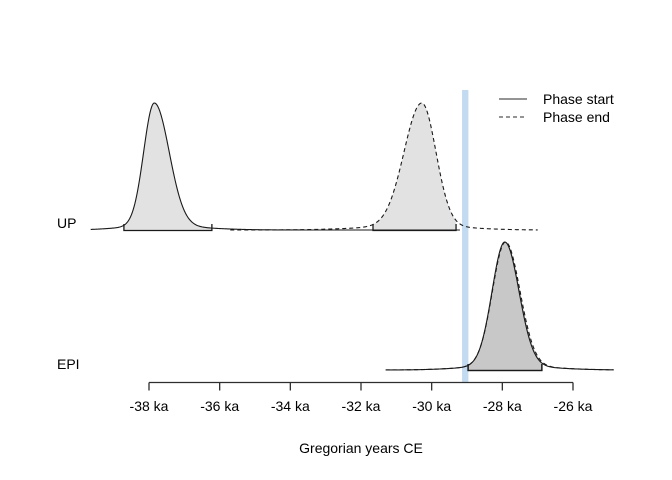  Describe the element at coordinates (68, 364) in the screenshot. I see `row-label-epi: EPI` at that location.